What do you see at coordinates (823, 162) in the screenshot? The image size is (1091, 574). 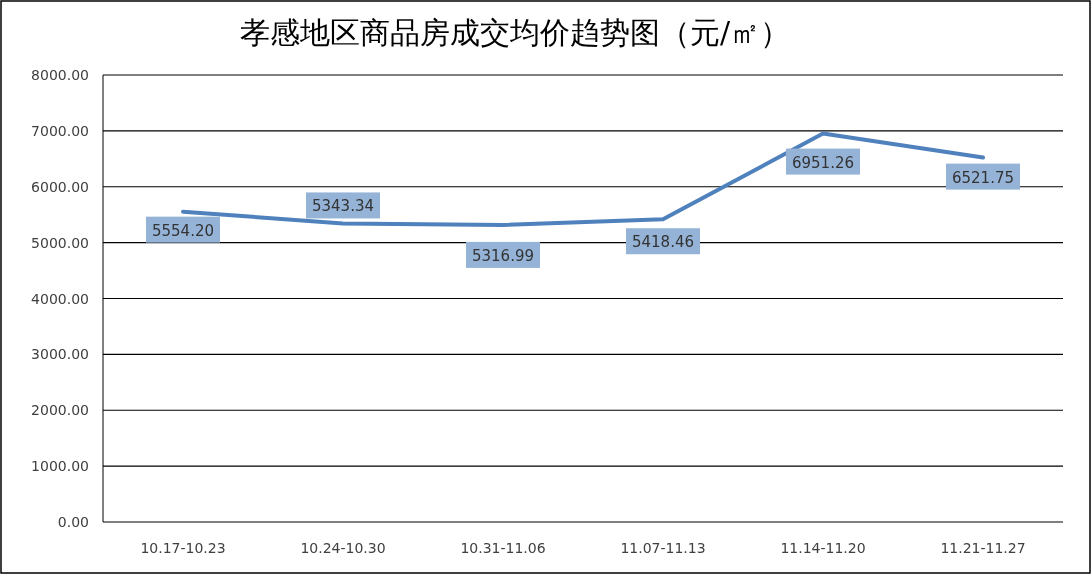 I see `data-label: 6951.26` at bounding box center [823, 162].